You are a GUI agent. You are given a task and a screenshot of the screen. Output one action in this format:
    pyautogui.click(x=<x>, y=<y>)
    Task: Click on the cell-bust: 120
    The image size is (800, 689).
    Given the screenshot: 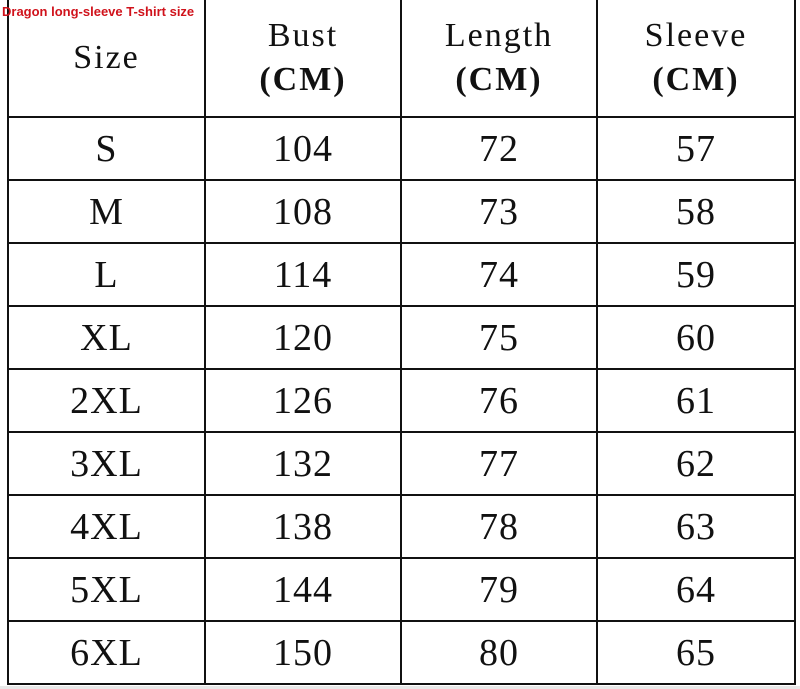 What is the action you would take?
    pyautogui.click(x=303, y=337)
    